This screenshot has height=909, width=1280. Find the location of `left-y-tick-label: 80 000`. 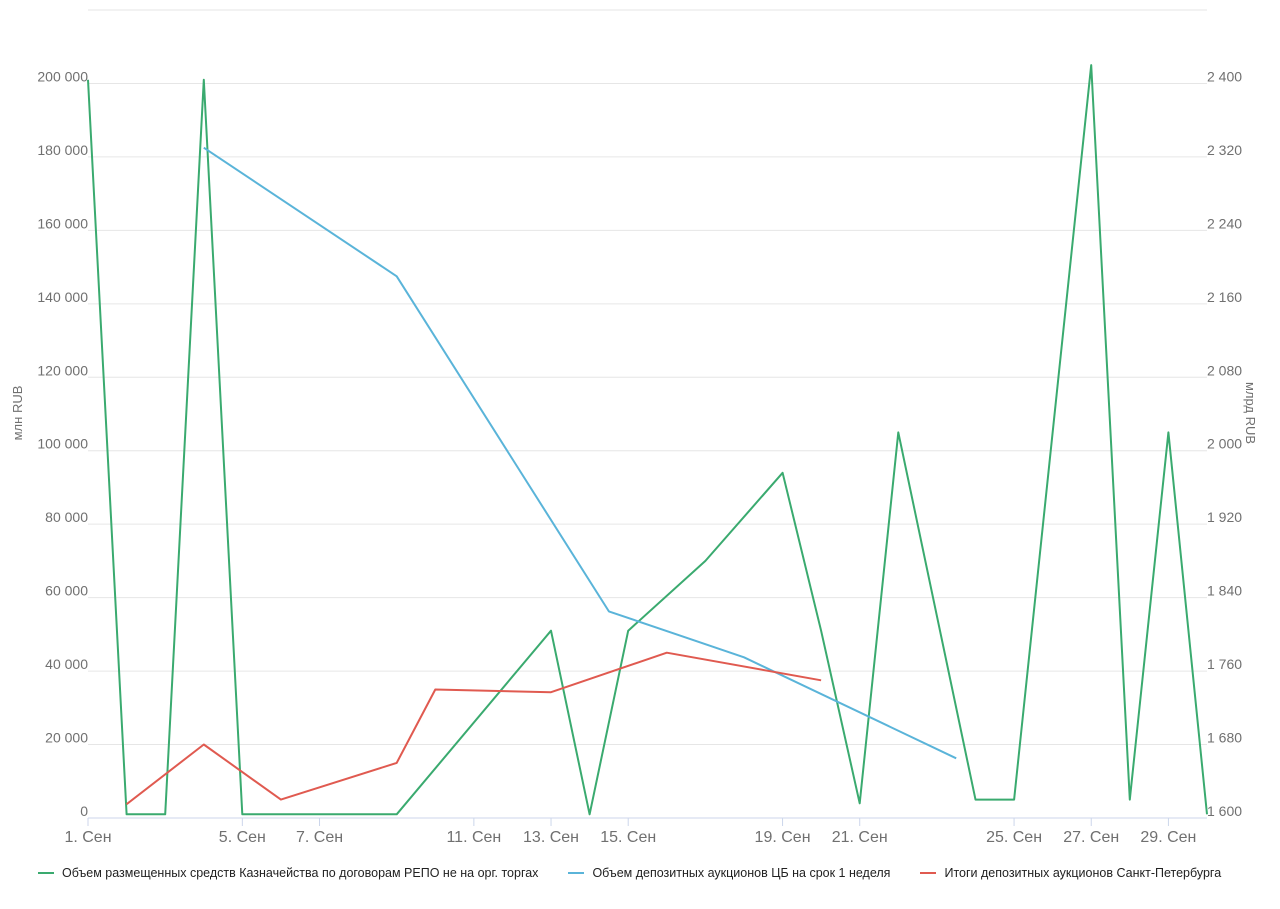

left-y-tick-label: 80 000 is located at coordinates (66, 517).